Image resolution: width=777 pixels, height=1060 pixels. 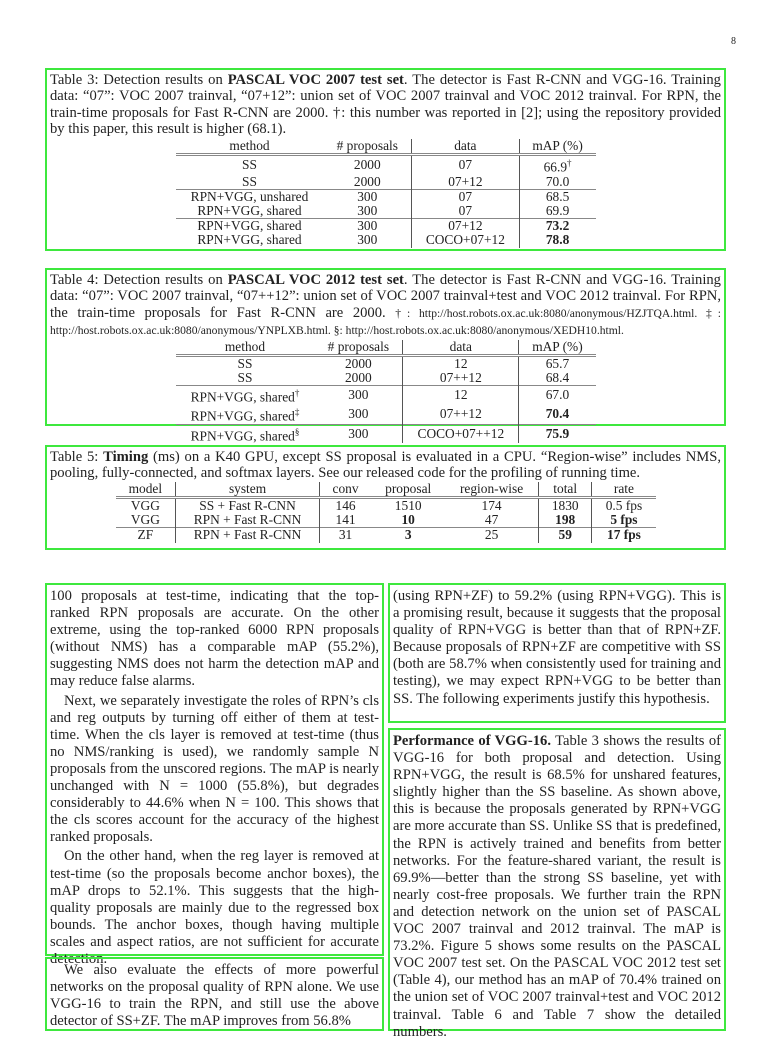 What do you see at coordinates (460, 395) in the screenshot?
I see `cell-data: 12` at bounding box center [460, 395].